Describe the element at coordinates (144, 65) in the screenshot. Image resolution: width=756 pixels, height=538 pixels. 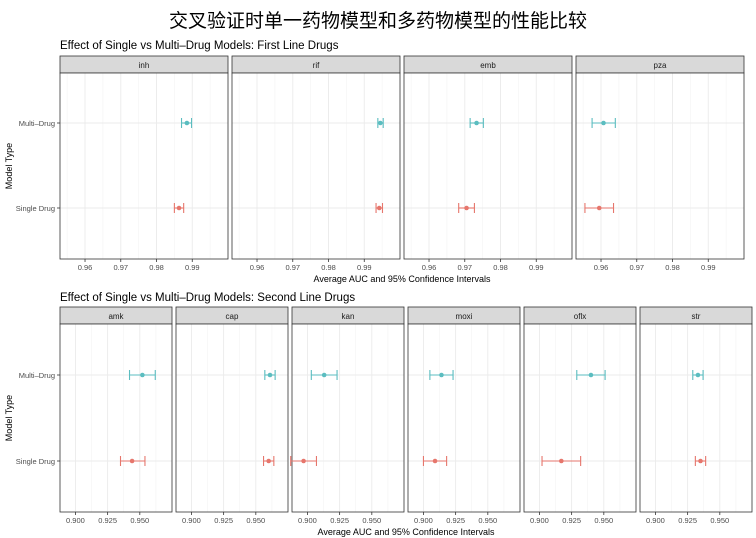
I see `facet-label-inh: inh` at that location.